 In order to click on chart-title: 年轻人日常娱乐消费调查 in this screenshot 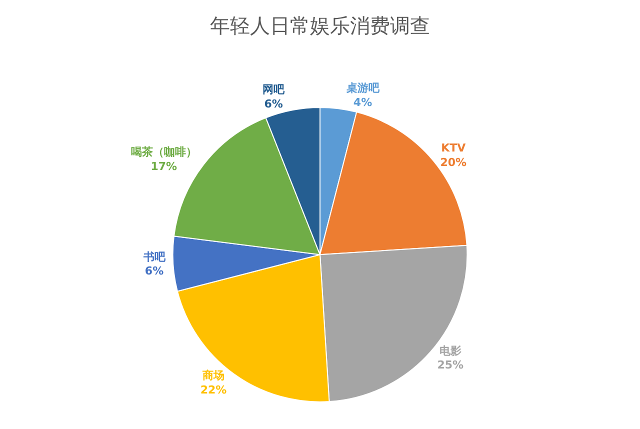, I will do `click(320, 26)`.